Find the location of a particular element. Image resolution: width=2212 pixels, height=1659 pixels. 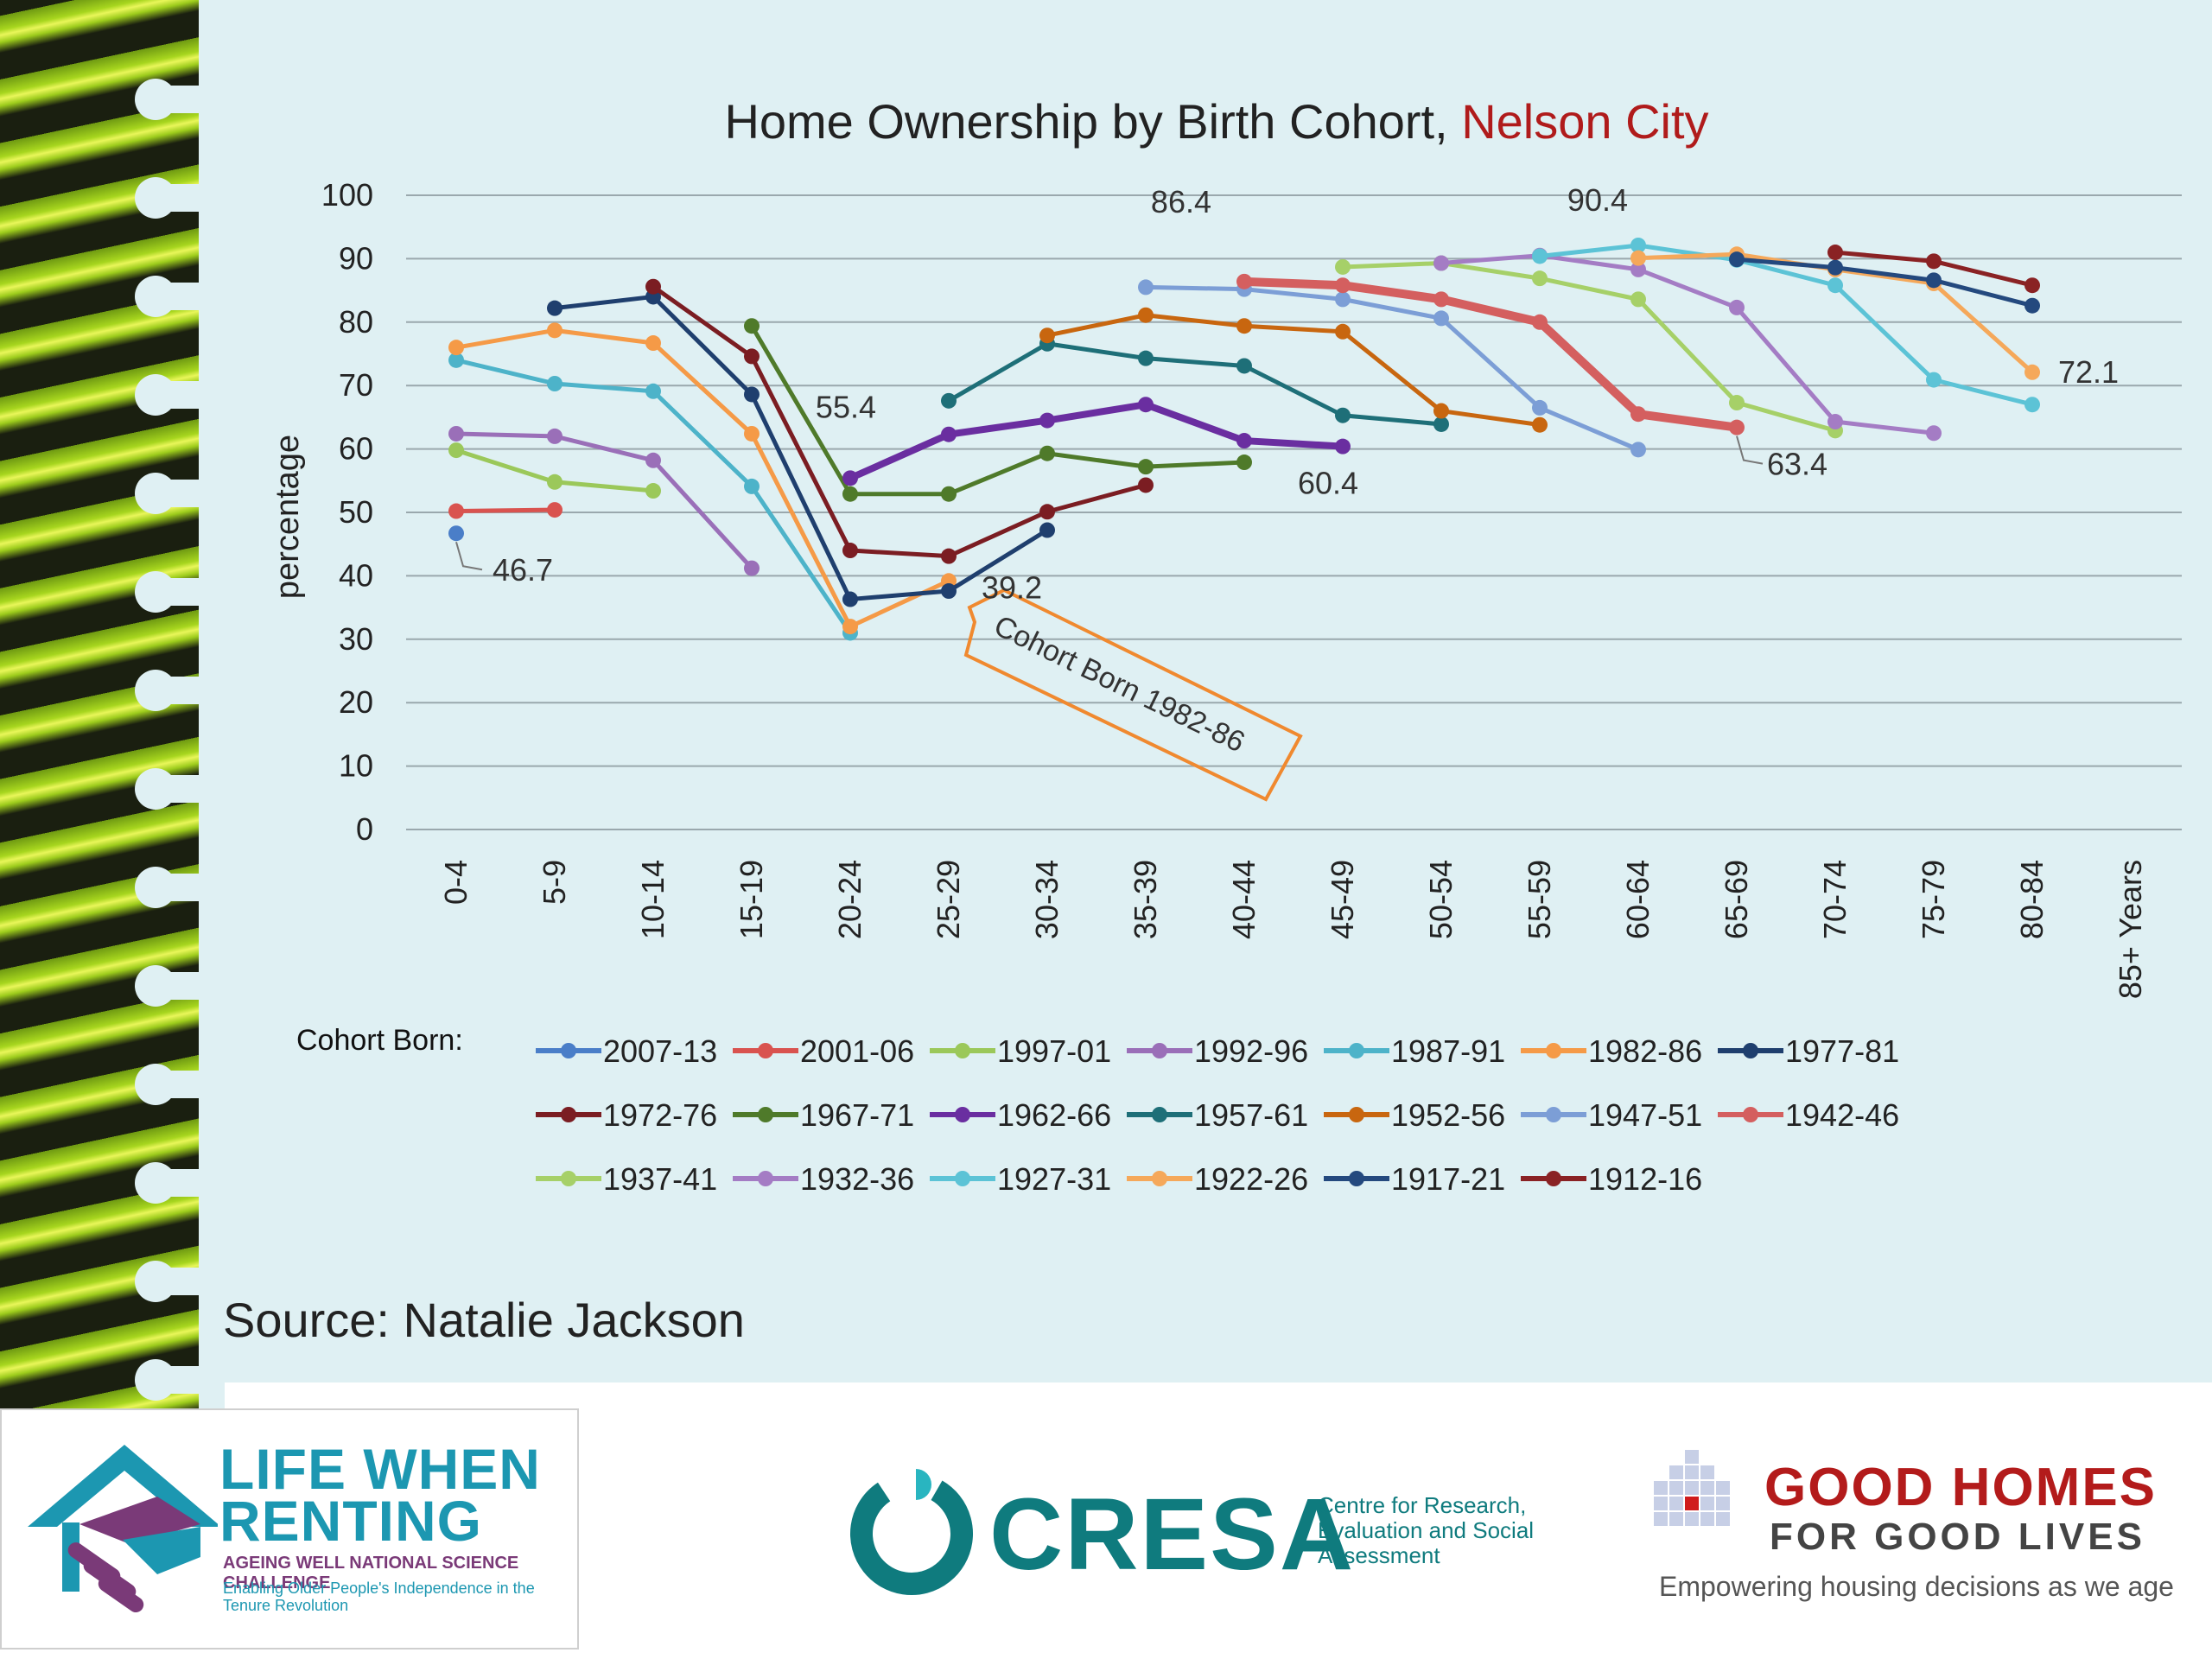

y-tick-label: 70 is located at coordinates (356, 385).